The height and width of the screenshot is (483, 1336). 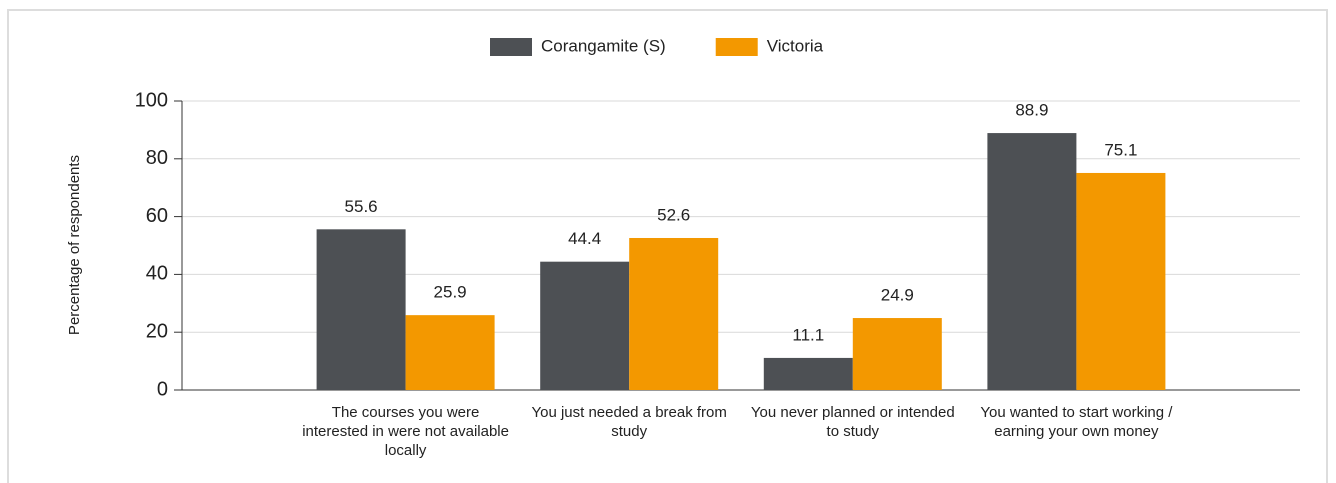 What do you see at coordinates (157, 216) in the screenshot?
I see `y-tick-label: 60` at bounding box center [157, 216].